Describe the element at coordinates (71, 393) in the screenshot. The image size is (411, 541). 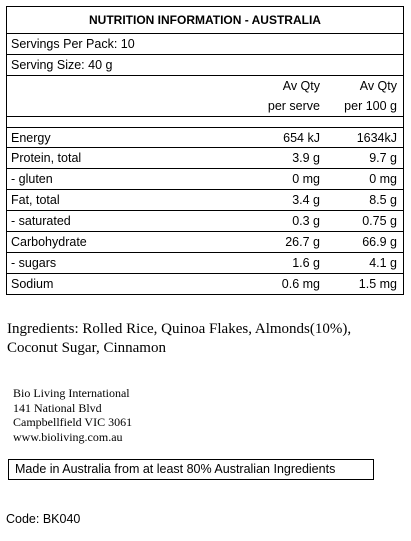
I see `company-name: Bio Living International` at that location.